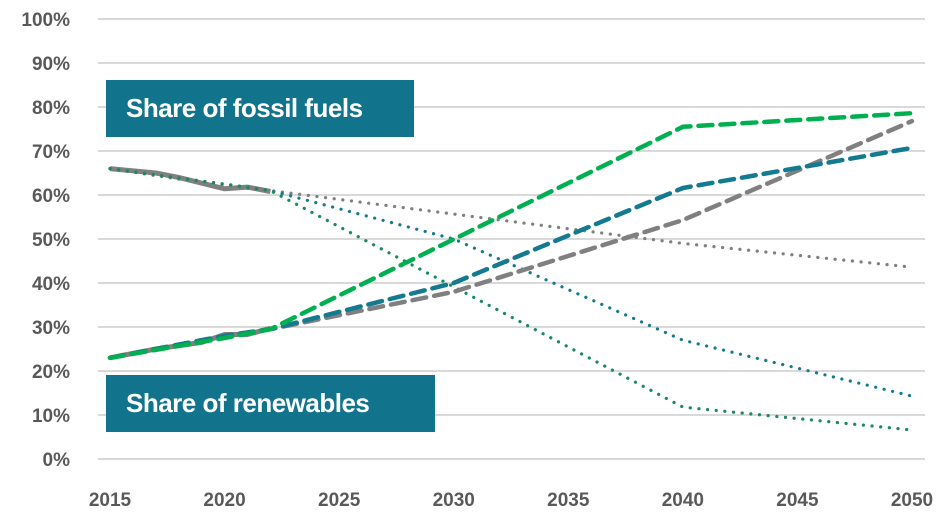 This screenshot has height=517, width=945. What do you see at coordinates (51, 152) in the screenshot?
I see `y-tick-label: 70%` at bounding box center [51, 152].